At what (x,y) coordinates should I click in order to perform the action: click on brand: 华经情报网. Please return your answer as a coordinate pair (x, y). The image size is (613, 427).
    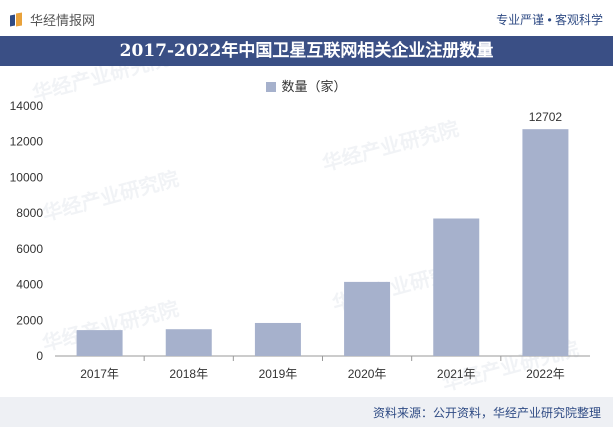
    Looking at the image, I should click on (52, 19).